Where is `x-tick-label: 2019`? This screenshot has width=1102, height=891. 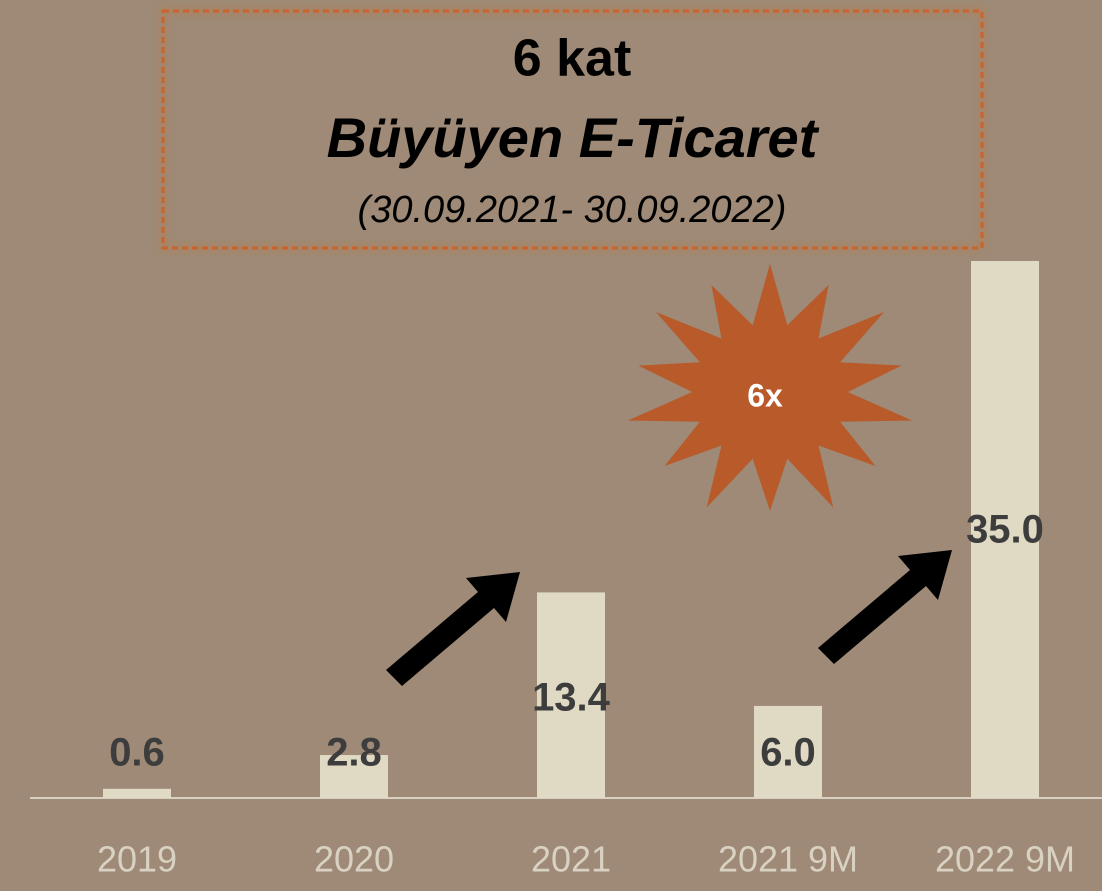
x-tick-label: 2019 is located at coordinates (137, 859).